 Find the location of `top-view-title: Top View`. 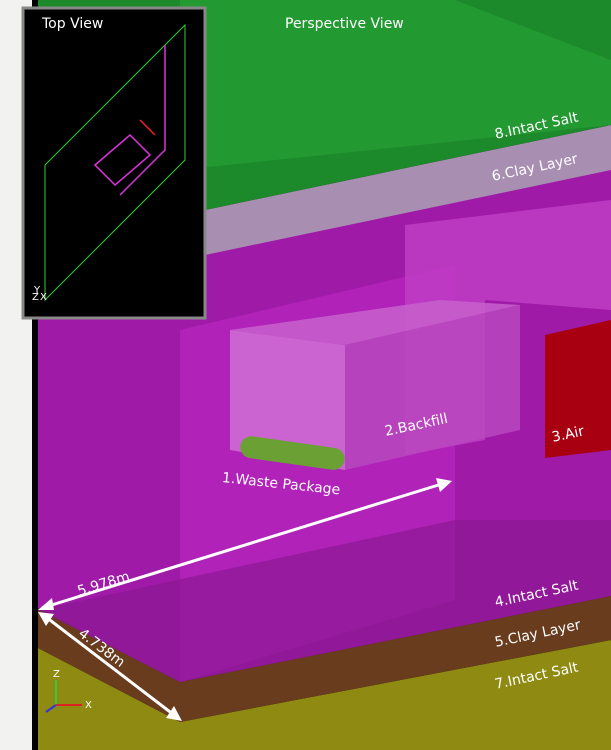

top-view-title: Top View is located at coordinates (72, 24).